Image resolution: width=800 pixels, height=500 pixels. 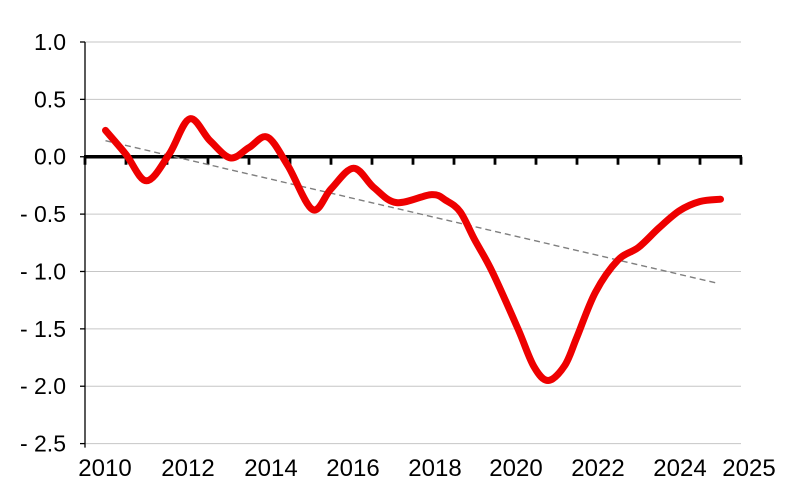 I want to click on y-tick-label: - 2.0, so click(x=43, y=386).